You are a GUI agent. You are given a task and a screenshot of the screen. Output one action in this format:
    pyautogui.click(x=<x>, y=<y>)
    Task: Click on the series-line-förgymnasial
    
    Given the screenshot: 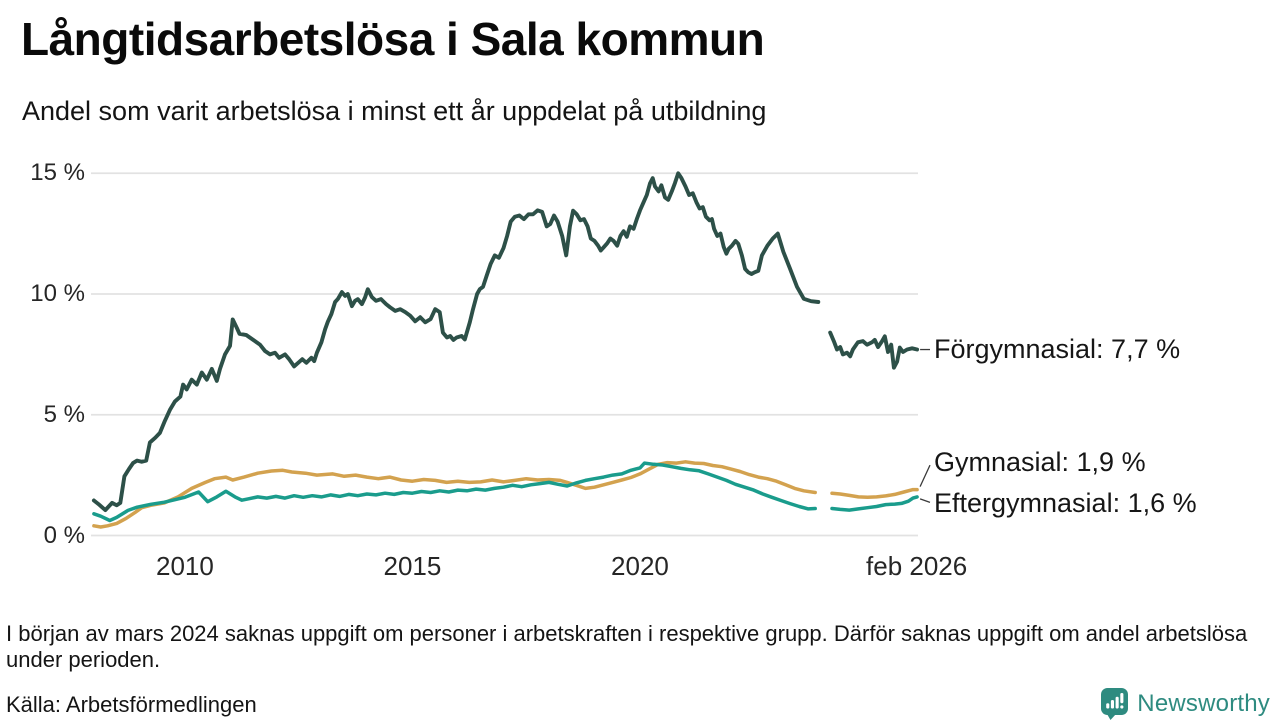 What is the action you would take?
    pyautogui.click(x=874, y=350)
    